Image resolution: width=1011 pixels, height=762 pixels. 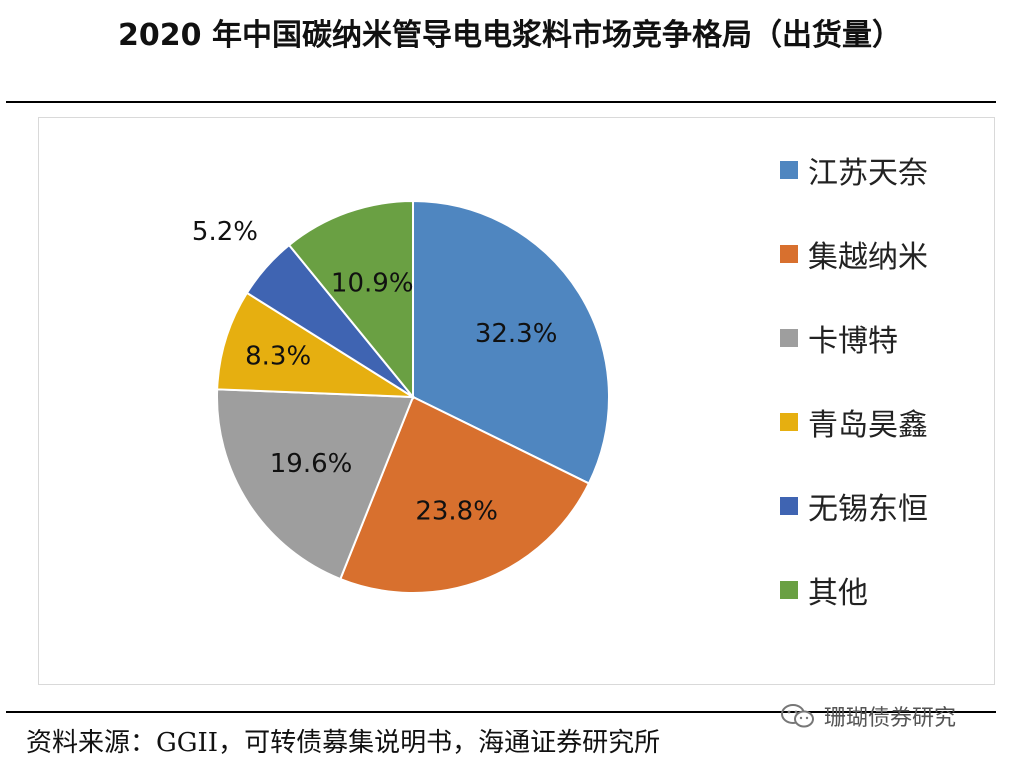 I want to click on legend-item-6: 其他, so click(x=824, y=590).